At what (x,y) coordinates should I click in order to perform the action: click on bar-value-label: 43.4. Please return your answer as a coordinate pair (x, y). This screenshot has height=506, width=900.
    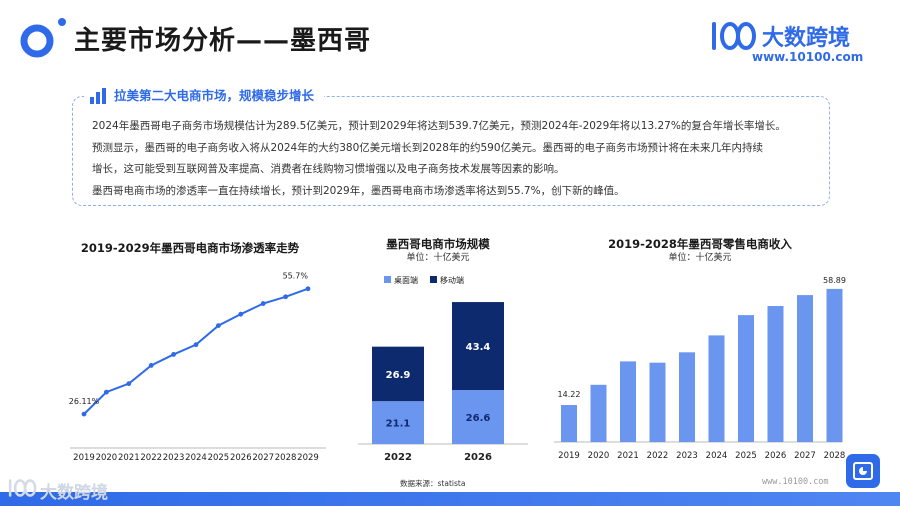
    Looking at the image, I should click on (478, 347).